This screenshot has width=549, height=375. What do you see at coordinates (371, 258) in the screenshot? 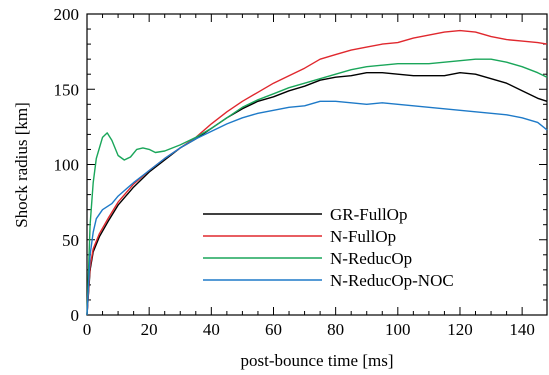
I see `legend-label-n-reducop: N-ReducOp` at bounding box center [371, 258].